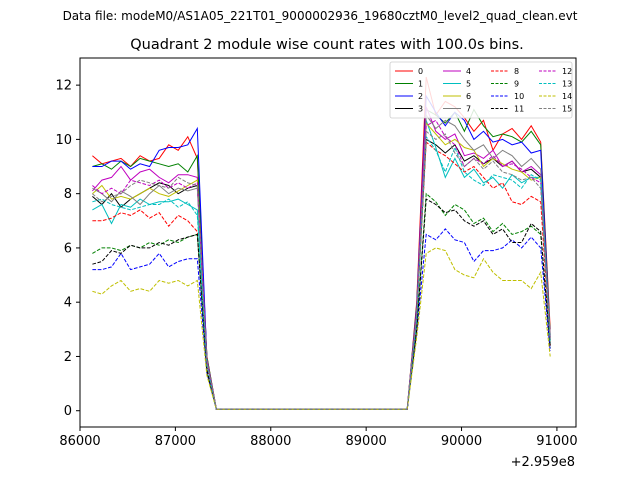 The image size is (640, 480). Describe the element at coordinates (567, 83) in the screenshot. I see `legend-label-13: 13` at that location.